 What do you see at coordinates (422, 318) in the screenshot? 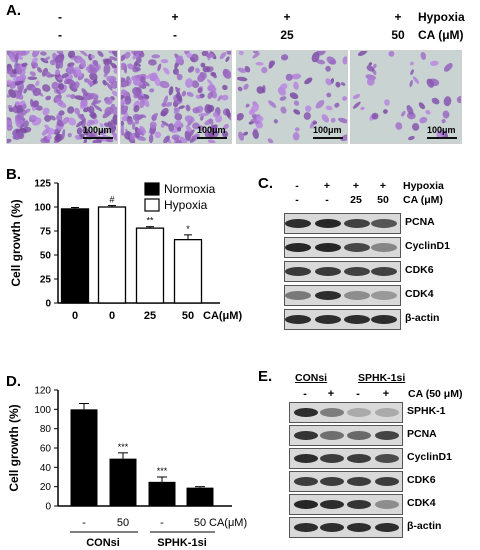
I see `blot-label: β-actin` at bounding box center [422, 318].